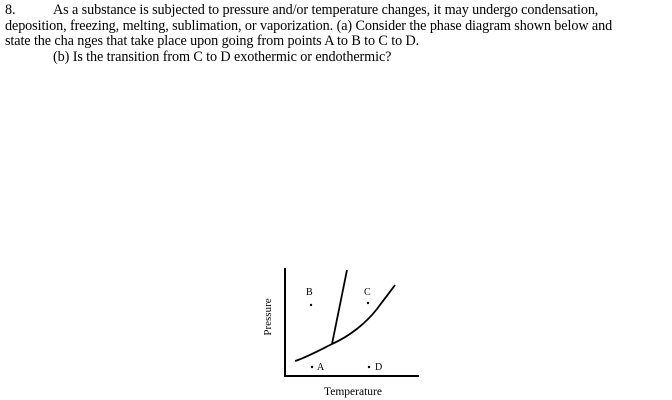 This screenshot has height=400, width=672. I want to click on y-axis-label: Pressure, so click(268, 316).